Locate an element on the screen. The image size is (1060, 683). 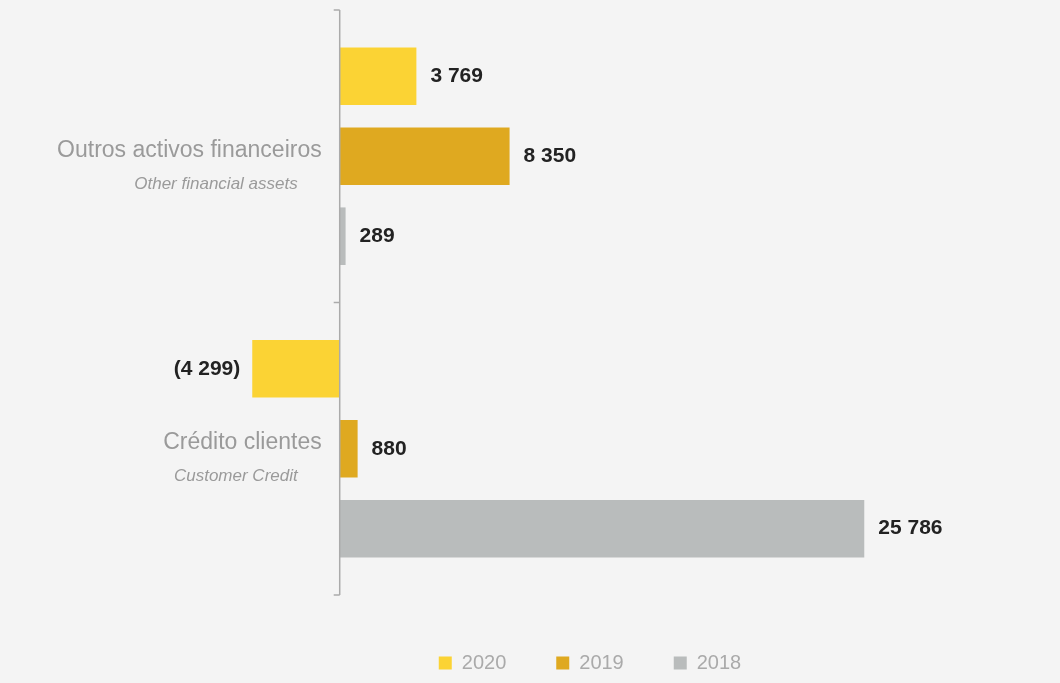
legend-label: 2020 is located at coordinates (484, 661).